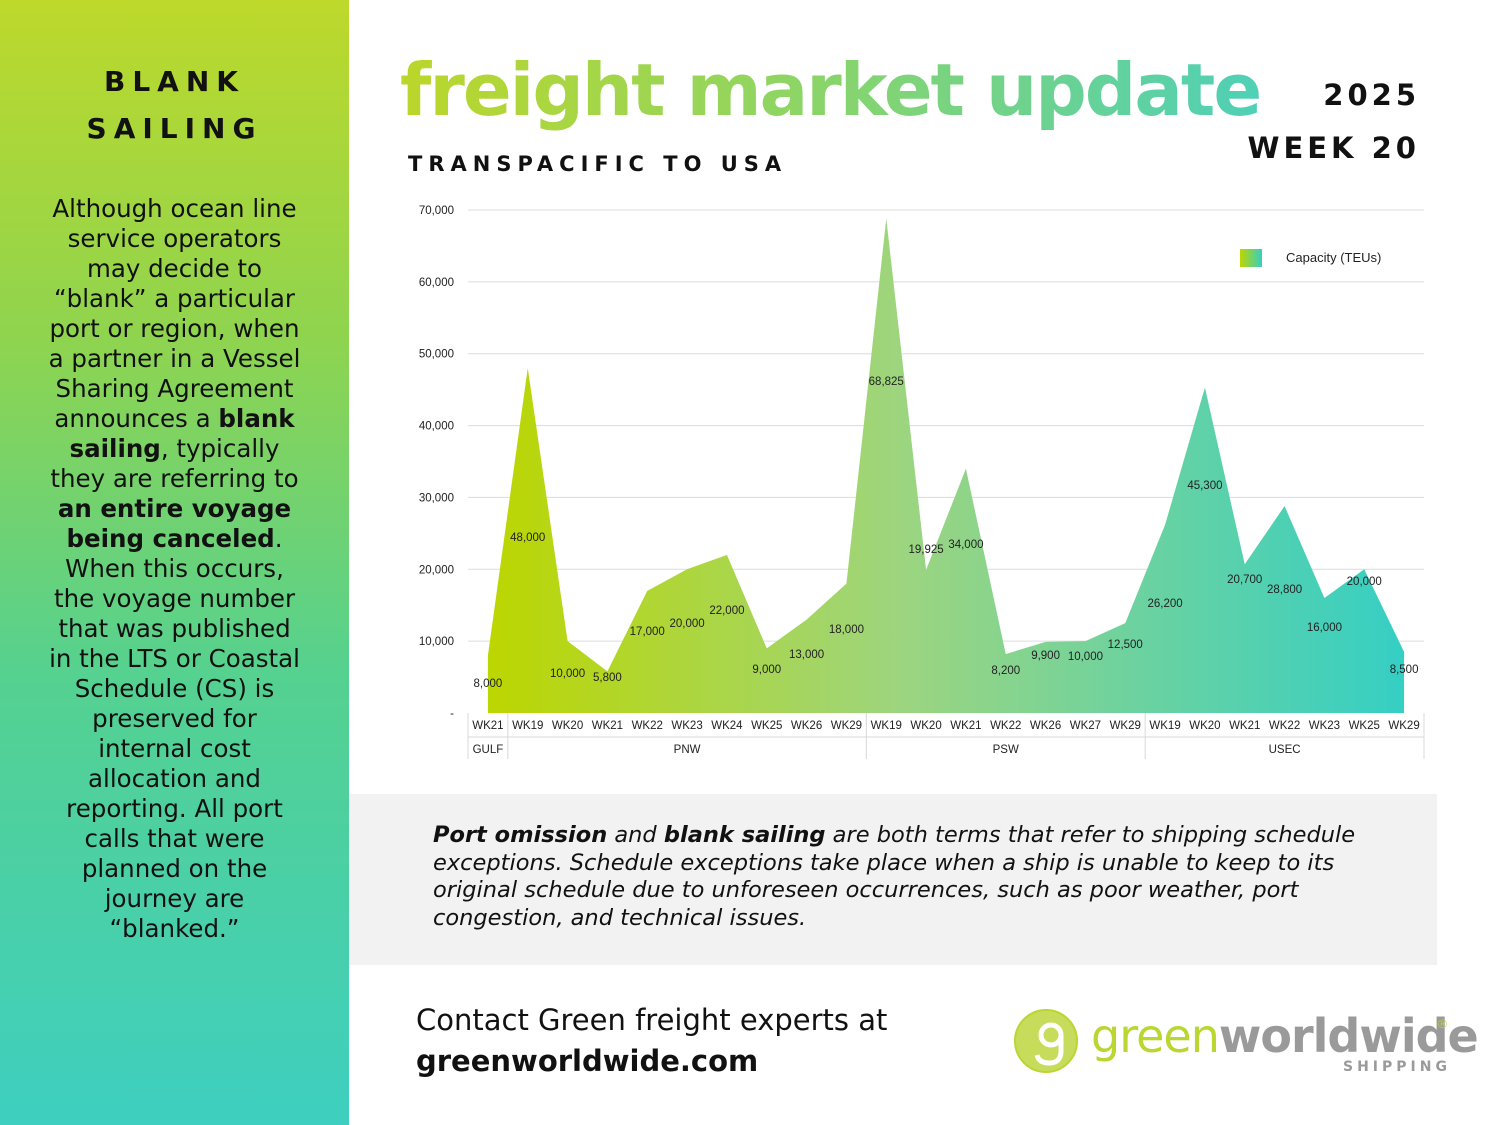 The height and width of the screenshot is (1125, 1500). What do you see at coordinates (182, 433) in the screenshot?
I see `sidebar-bold-1: blank sailing` at bounding box center [182, 433].